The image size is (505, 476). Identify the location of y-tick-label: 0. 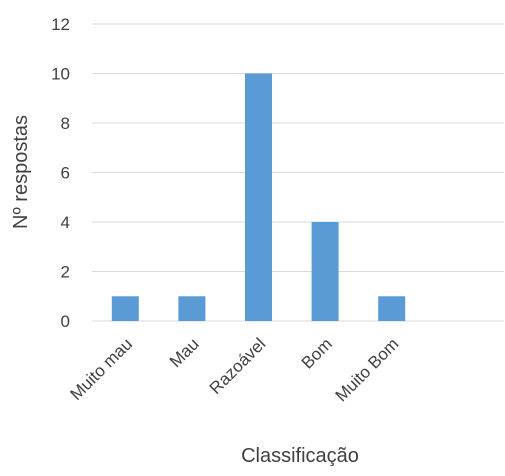
(65, 321).